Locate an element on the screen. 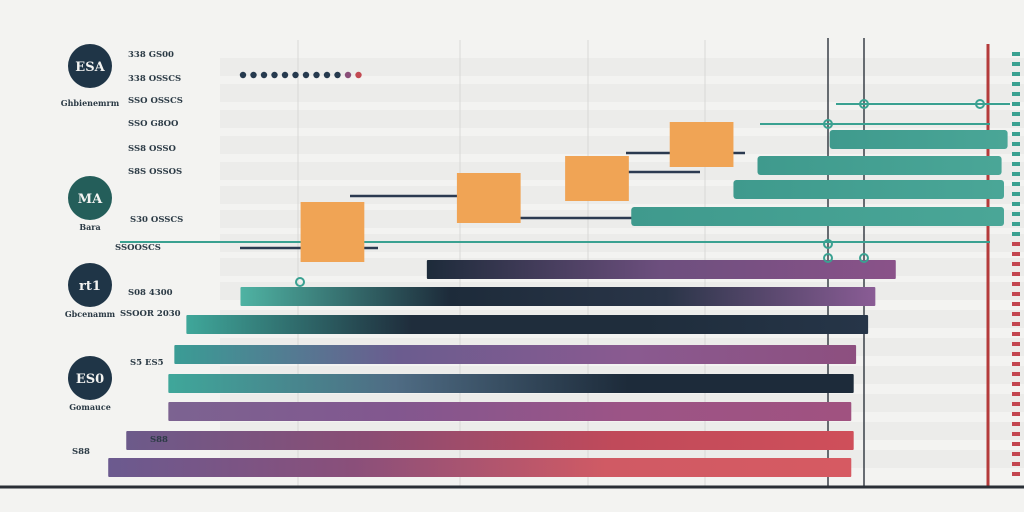  row-label: 338 OSSCS is located at coordinates (154, 79).